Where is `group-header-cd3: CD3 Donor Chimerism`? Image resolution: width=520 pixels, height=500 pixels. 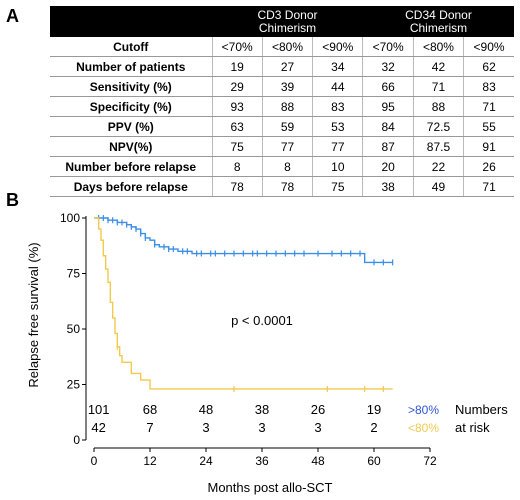 group-header-cd3: CD3 Donor Chimerism is located at coordinates (287, 21).